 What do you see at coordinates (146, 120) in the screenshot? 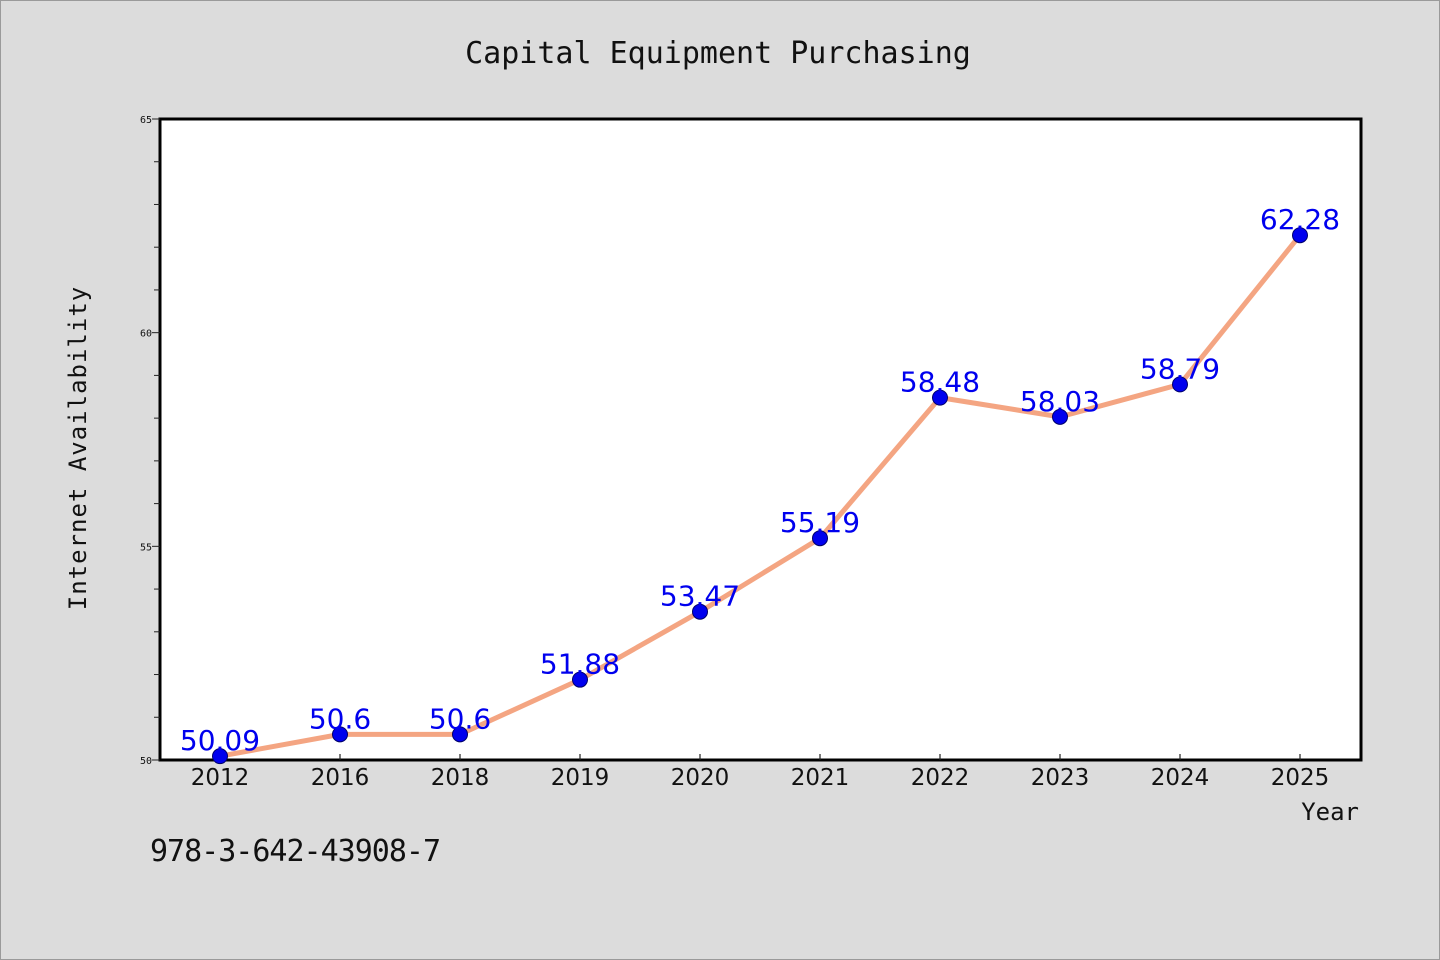
I see `y-tick-label: 65` at bounding box center [146, 120].